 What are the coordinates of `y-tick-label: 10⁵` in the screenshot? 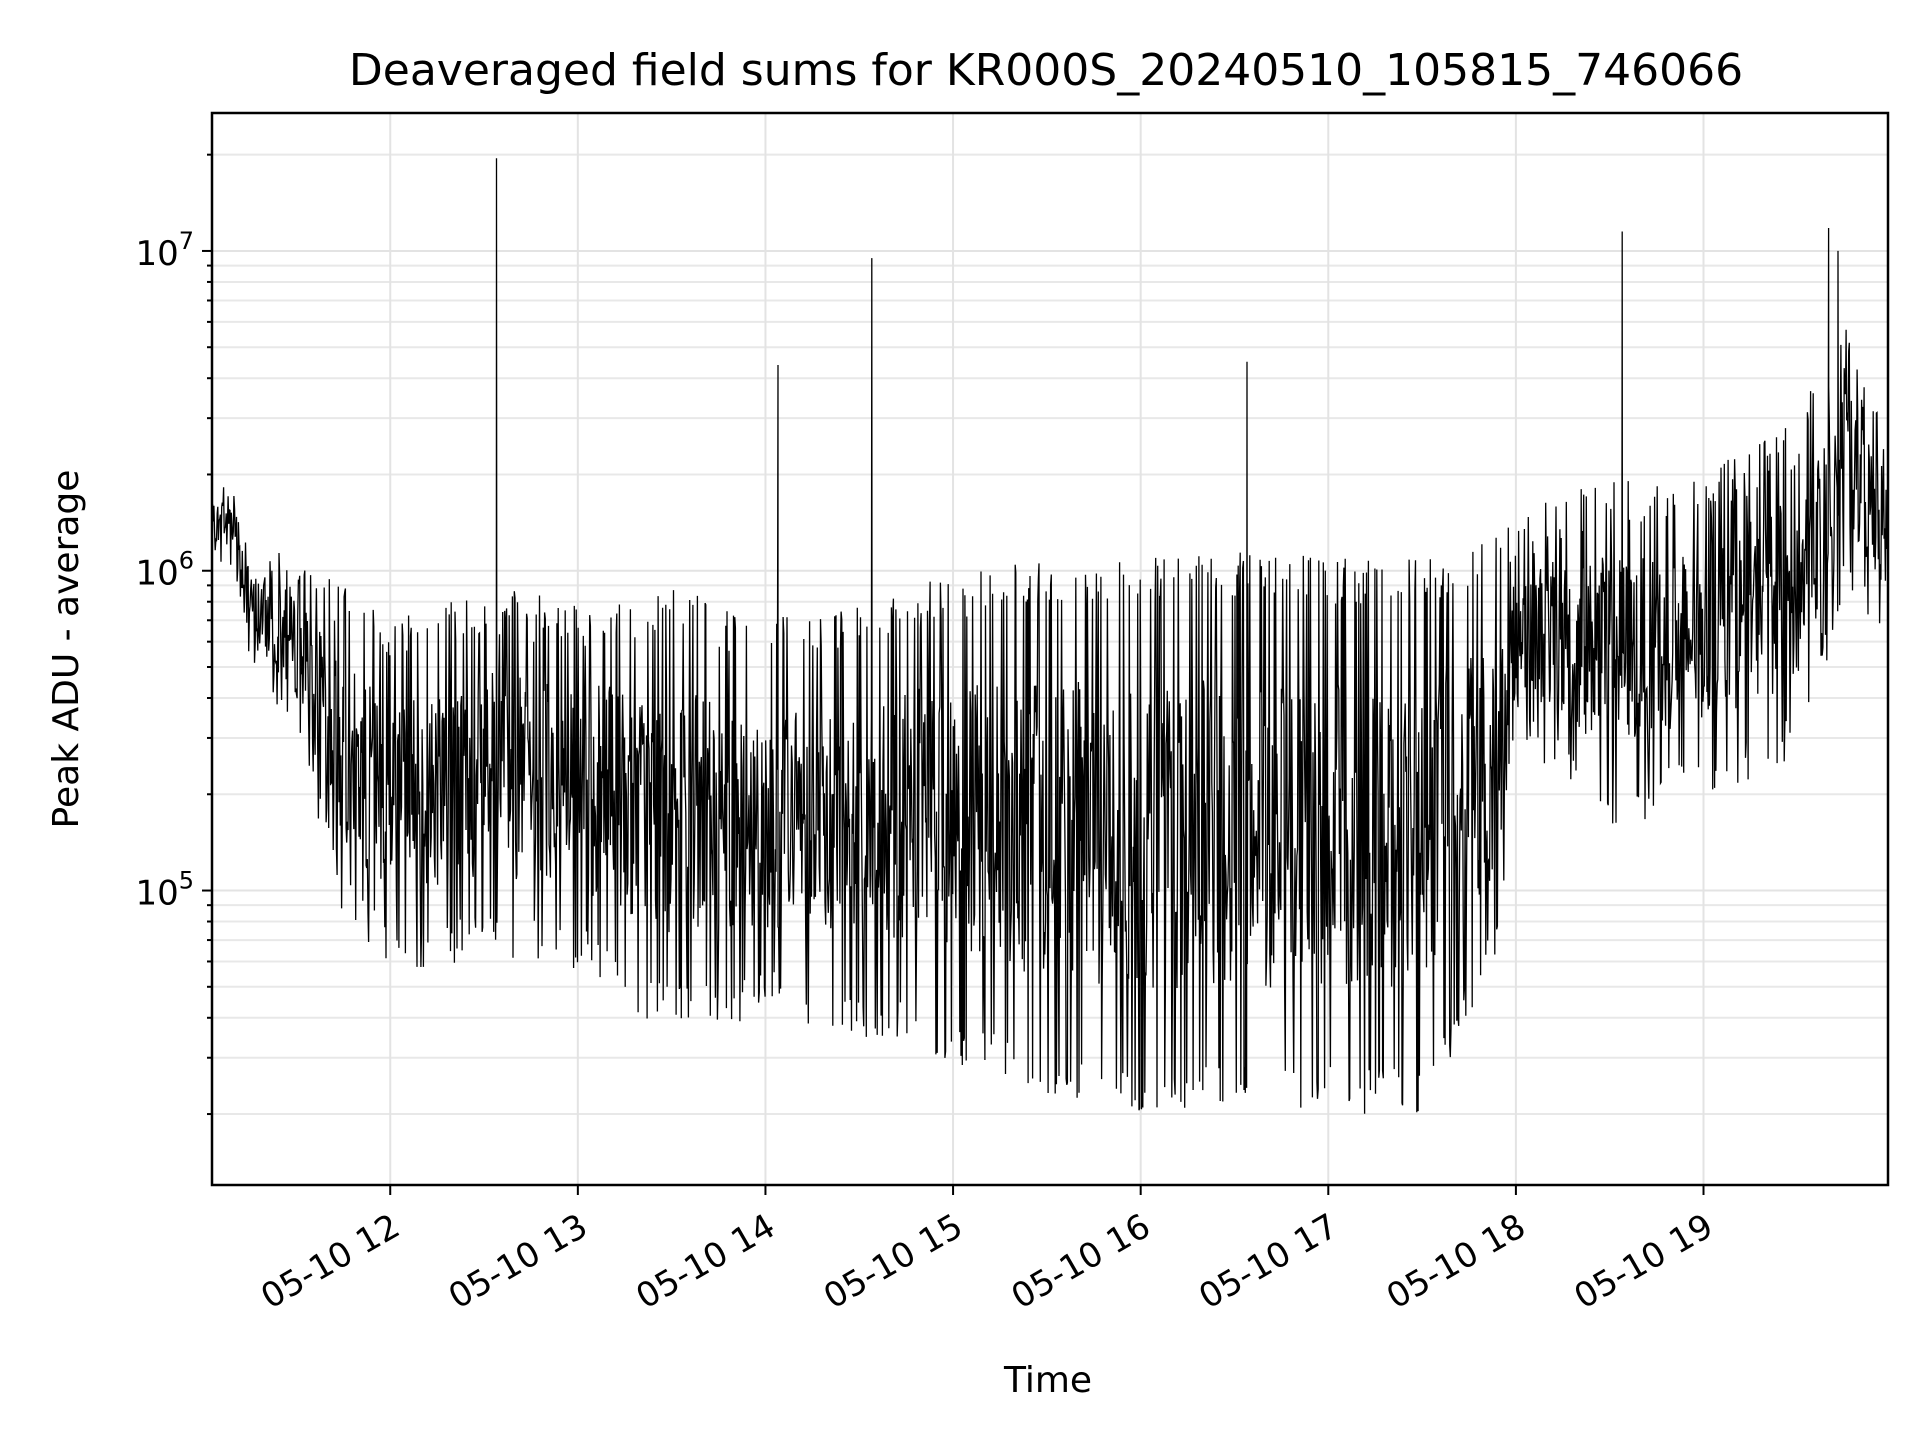 It's located at (164, 890).